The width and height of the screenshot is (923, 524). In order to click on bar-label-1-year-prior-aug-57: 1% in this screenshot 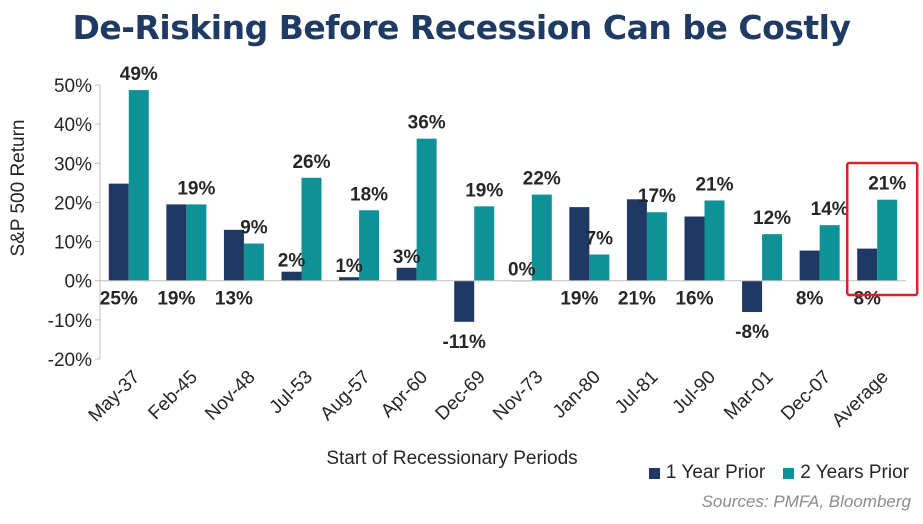, I will do `click(349, 266)`.